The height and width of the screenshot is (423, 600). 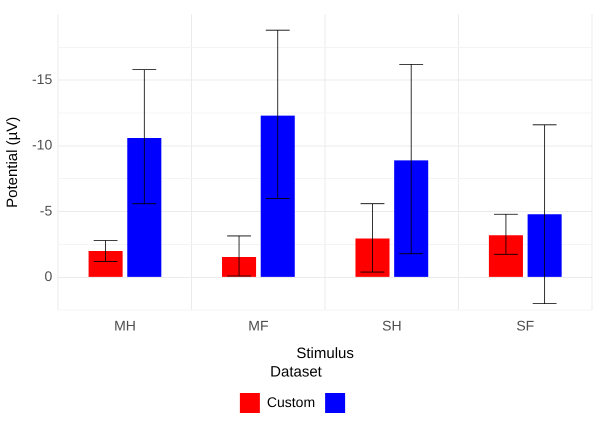 What do you see at coordinates (42, 78) in the screenshot?
I see `y-tick-label: -15` at bounding box center [42, 78].